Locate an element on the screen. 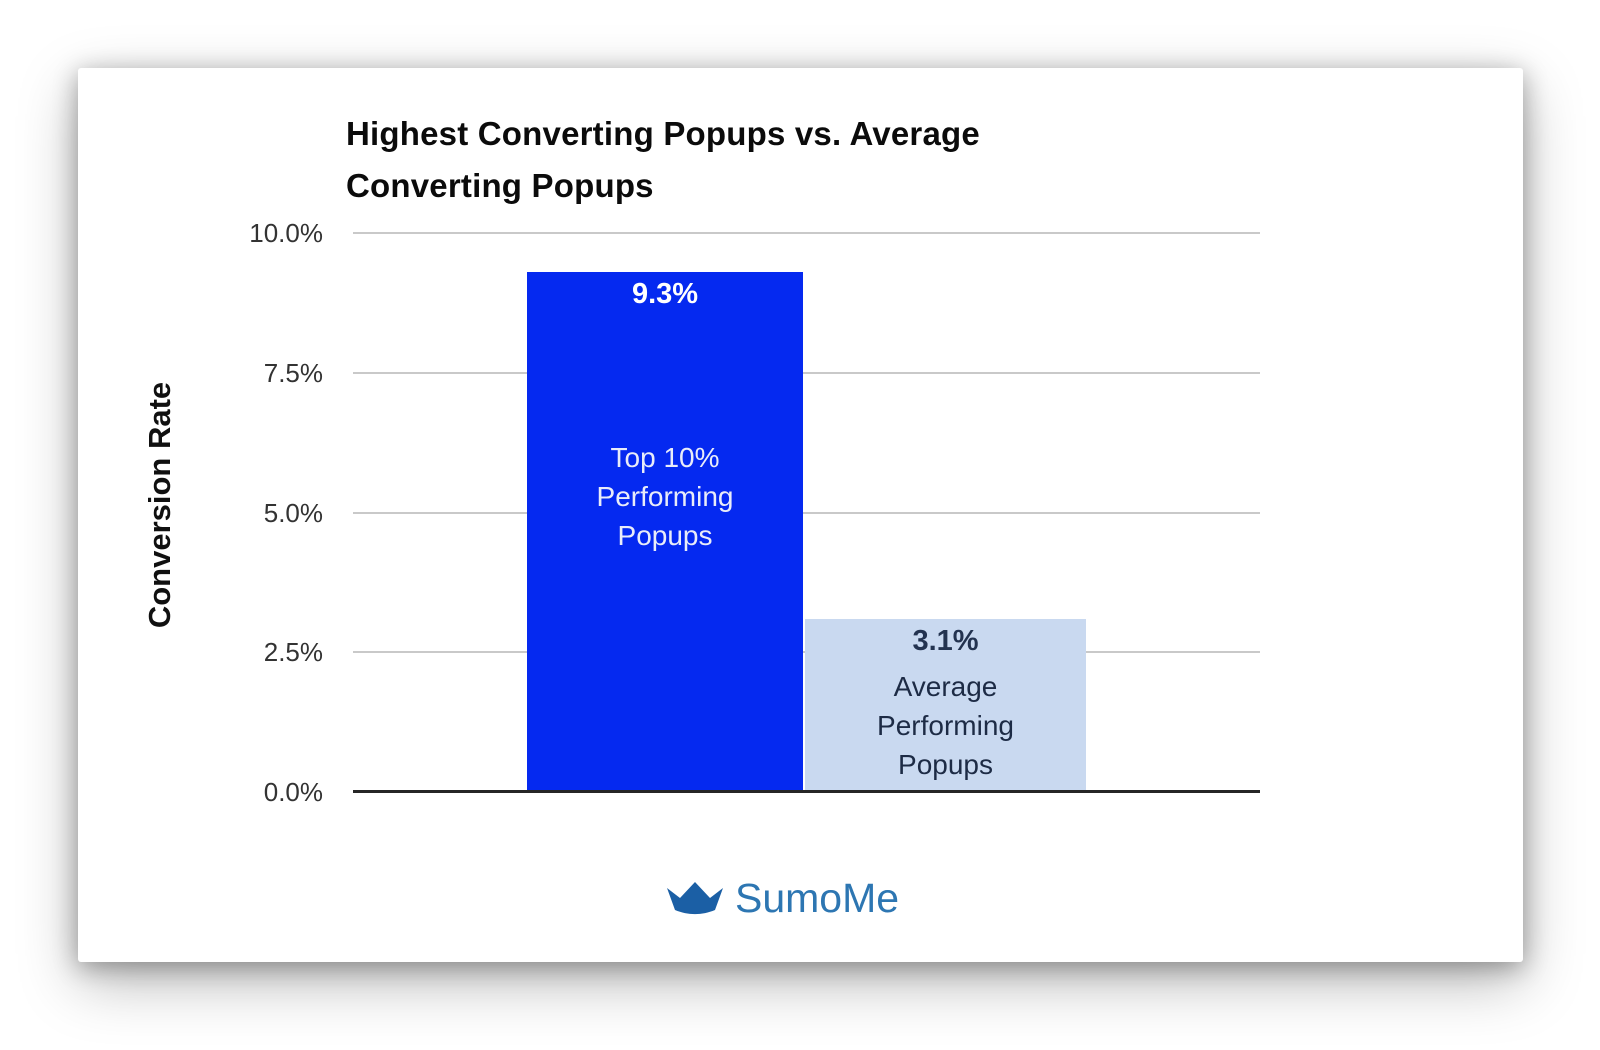  x-axis-line is located at coordinates (806, 791).